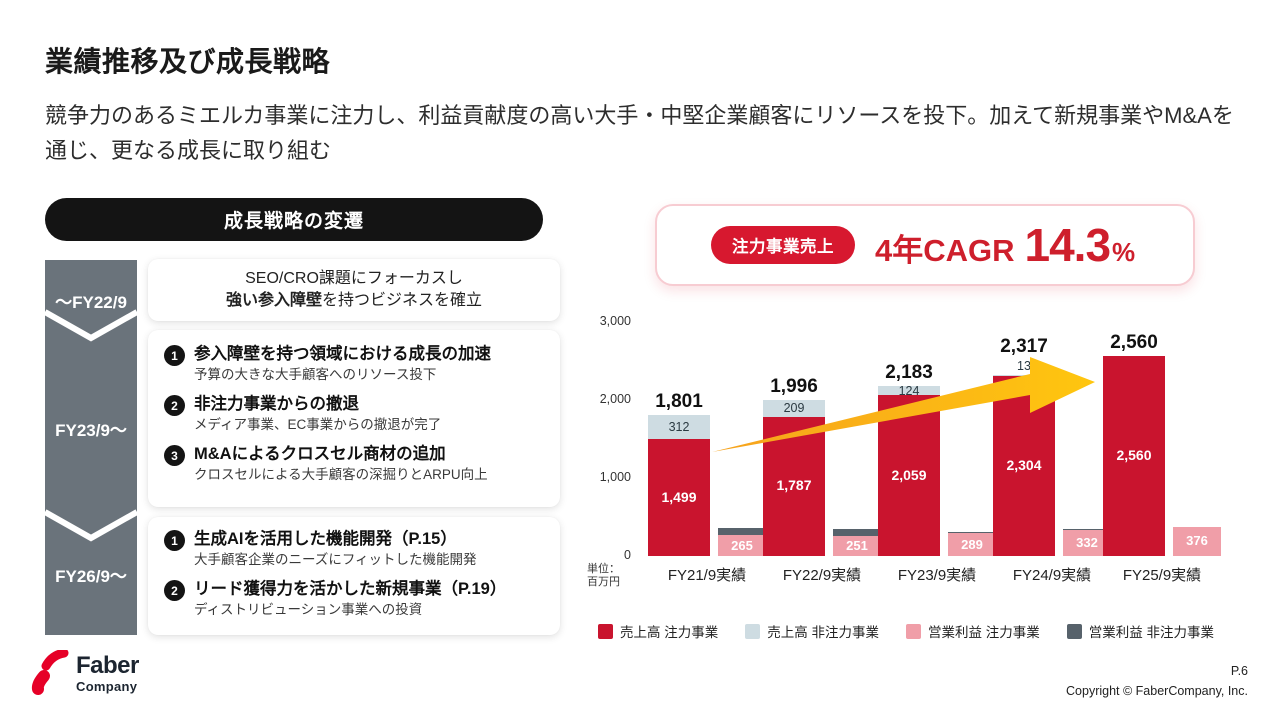 The image size is (1280, 720). I want to click on legend-item: 営業利益 非注力事業, so click(1140, 631).